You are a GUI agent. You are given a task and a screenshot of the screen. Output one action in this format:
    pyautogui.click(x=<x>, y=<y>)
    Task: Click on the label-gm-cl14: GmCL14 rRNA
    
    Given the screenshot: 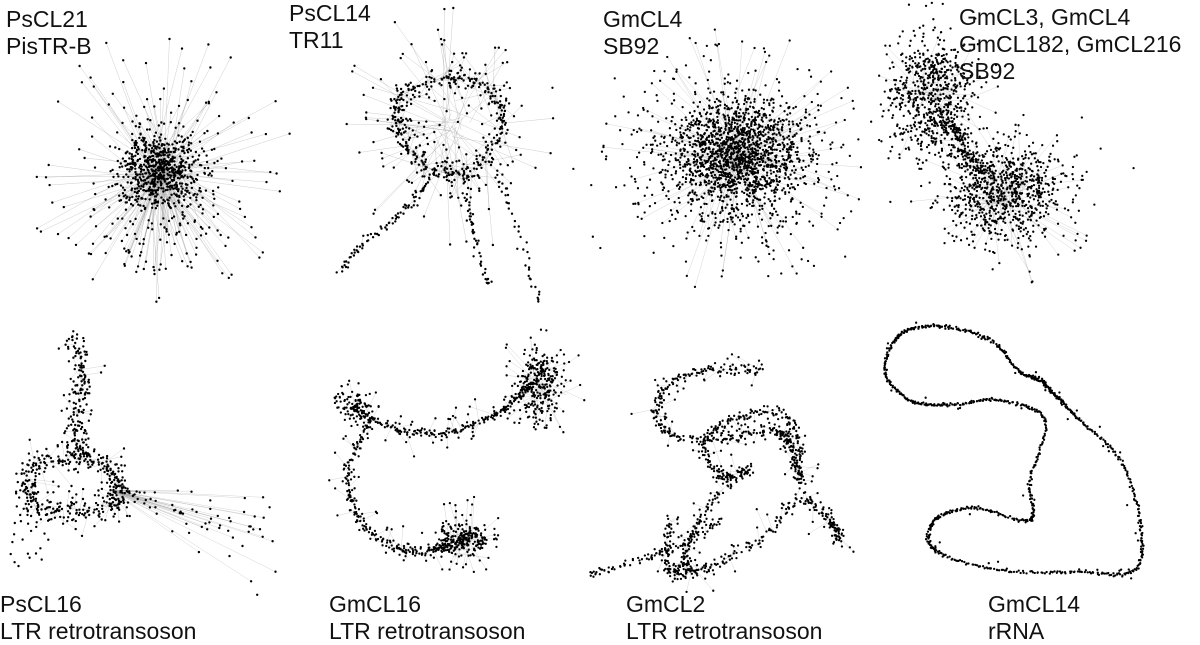 What is the action you would take?
    pyautogui.click(x=1034, y=618)
    